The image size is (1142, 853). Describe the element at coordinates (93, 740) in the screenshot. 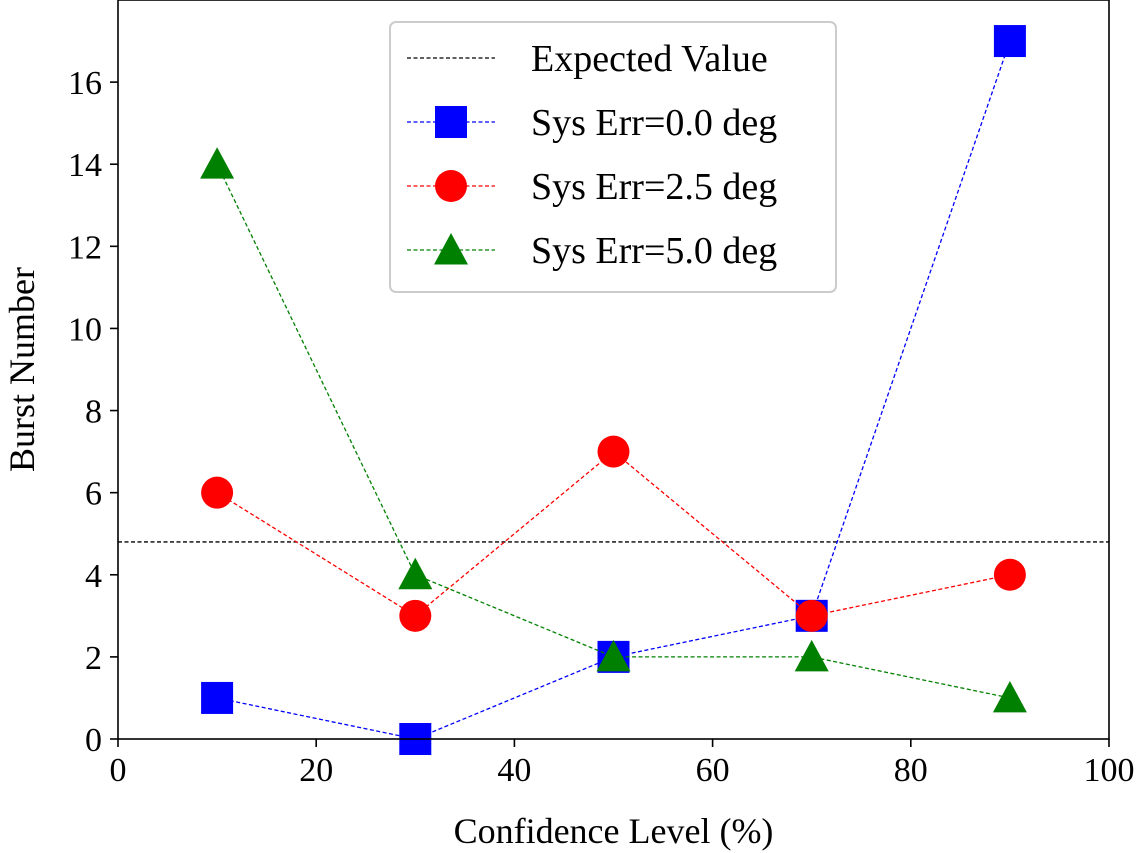

I see `y-tick-label: 0` at that location.